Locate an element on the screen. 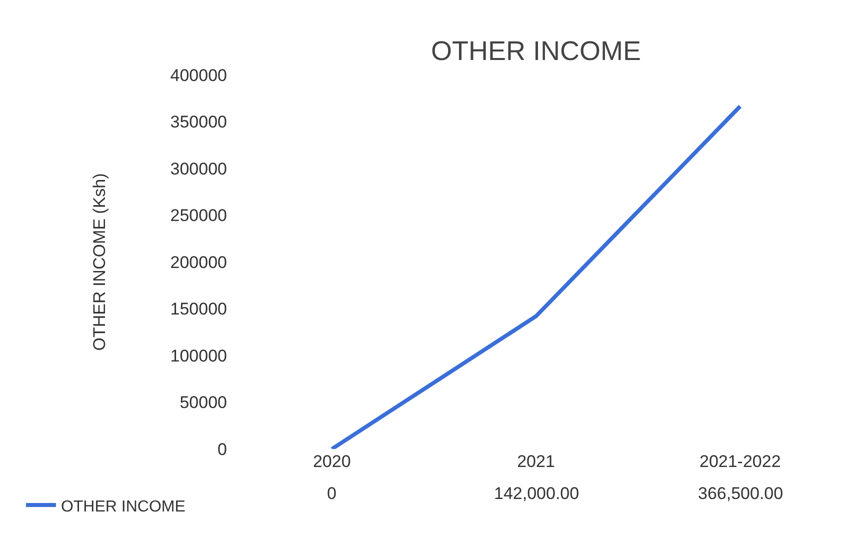 This screenshot has width=852, height=534. data-label: 366,500.00 is located at coordinates (741, 493).